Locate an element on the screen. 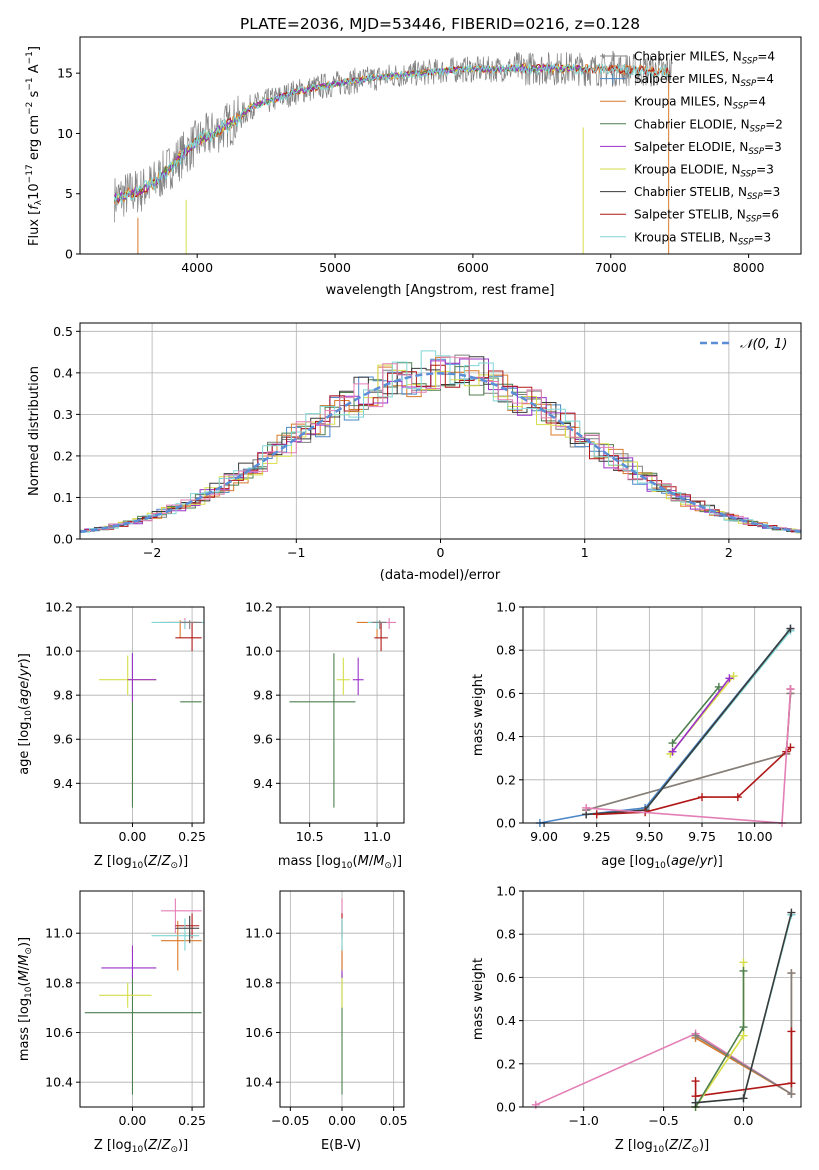 The width and height of the screenshot is (819, 1170). age_vs_mass-y-tick-label: 9.8 is located at coordinates (263, 695).